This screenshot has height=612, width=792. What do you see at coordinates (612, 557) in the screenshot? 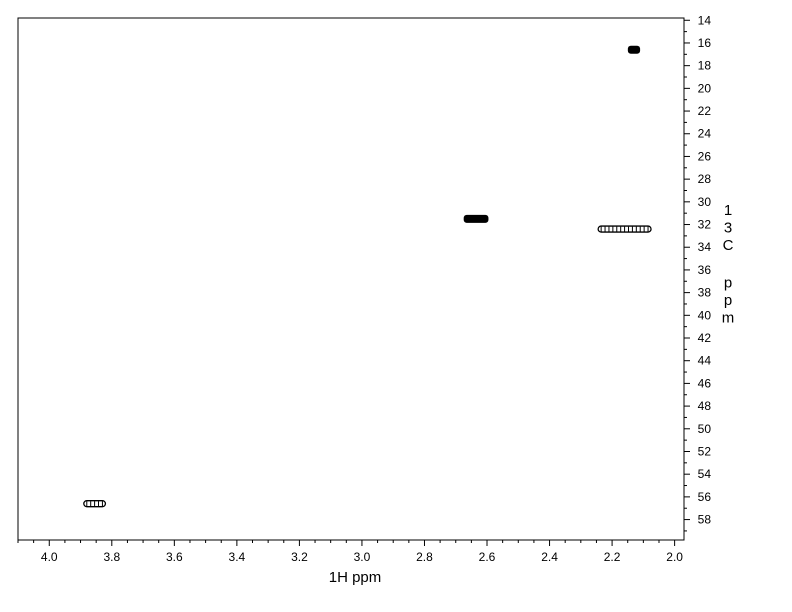
I see `x-tick-label: 2.2` at bounding box center [612, 557].